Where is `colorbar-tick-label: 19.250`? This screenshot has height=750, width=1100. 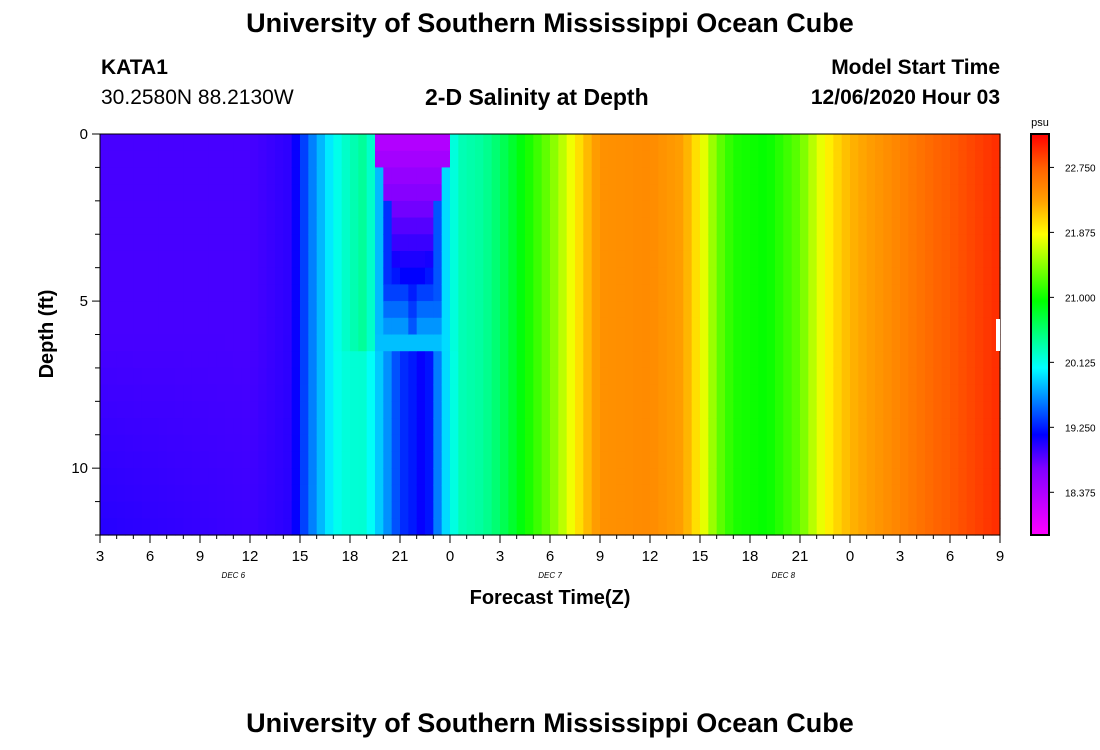 colorbar-tick-label: 19.250 is located at coordinates (1080, 428).